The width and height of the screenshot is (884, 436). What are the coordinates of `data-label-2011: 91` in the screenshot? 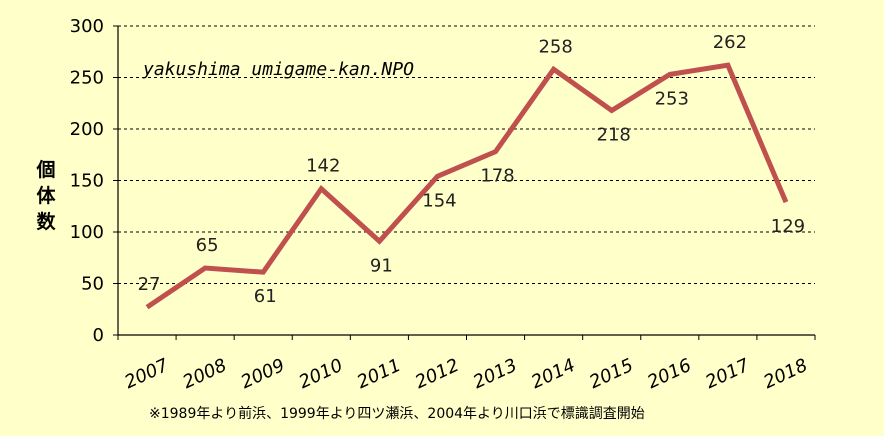 It's located at (381, 265).